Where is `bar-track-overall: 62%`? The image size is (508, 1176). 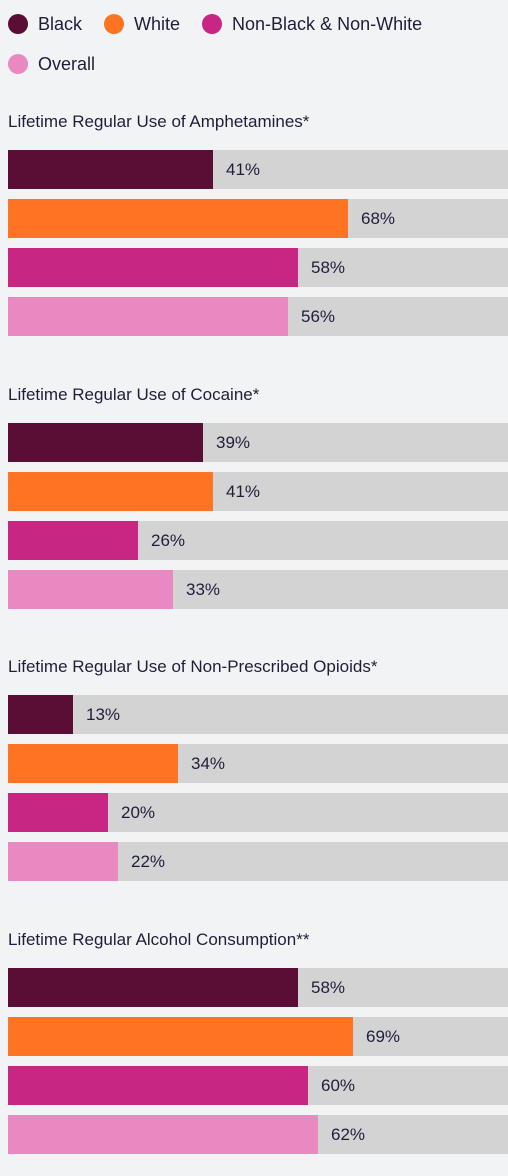 bar-track-overall: 62% is located at coordinates (258, 1134).